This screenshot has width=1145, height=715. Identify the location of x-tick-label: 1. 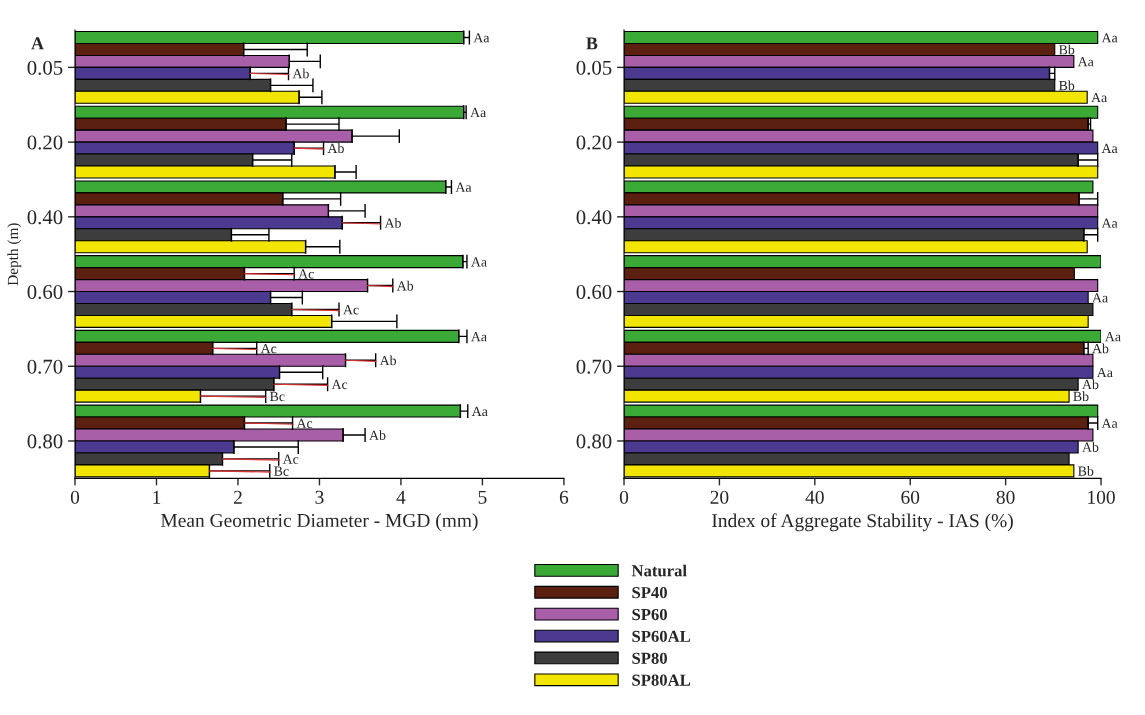
(157, 497).